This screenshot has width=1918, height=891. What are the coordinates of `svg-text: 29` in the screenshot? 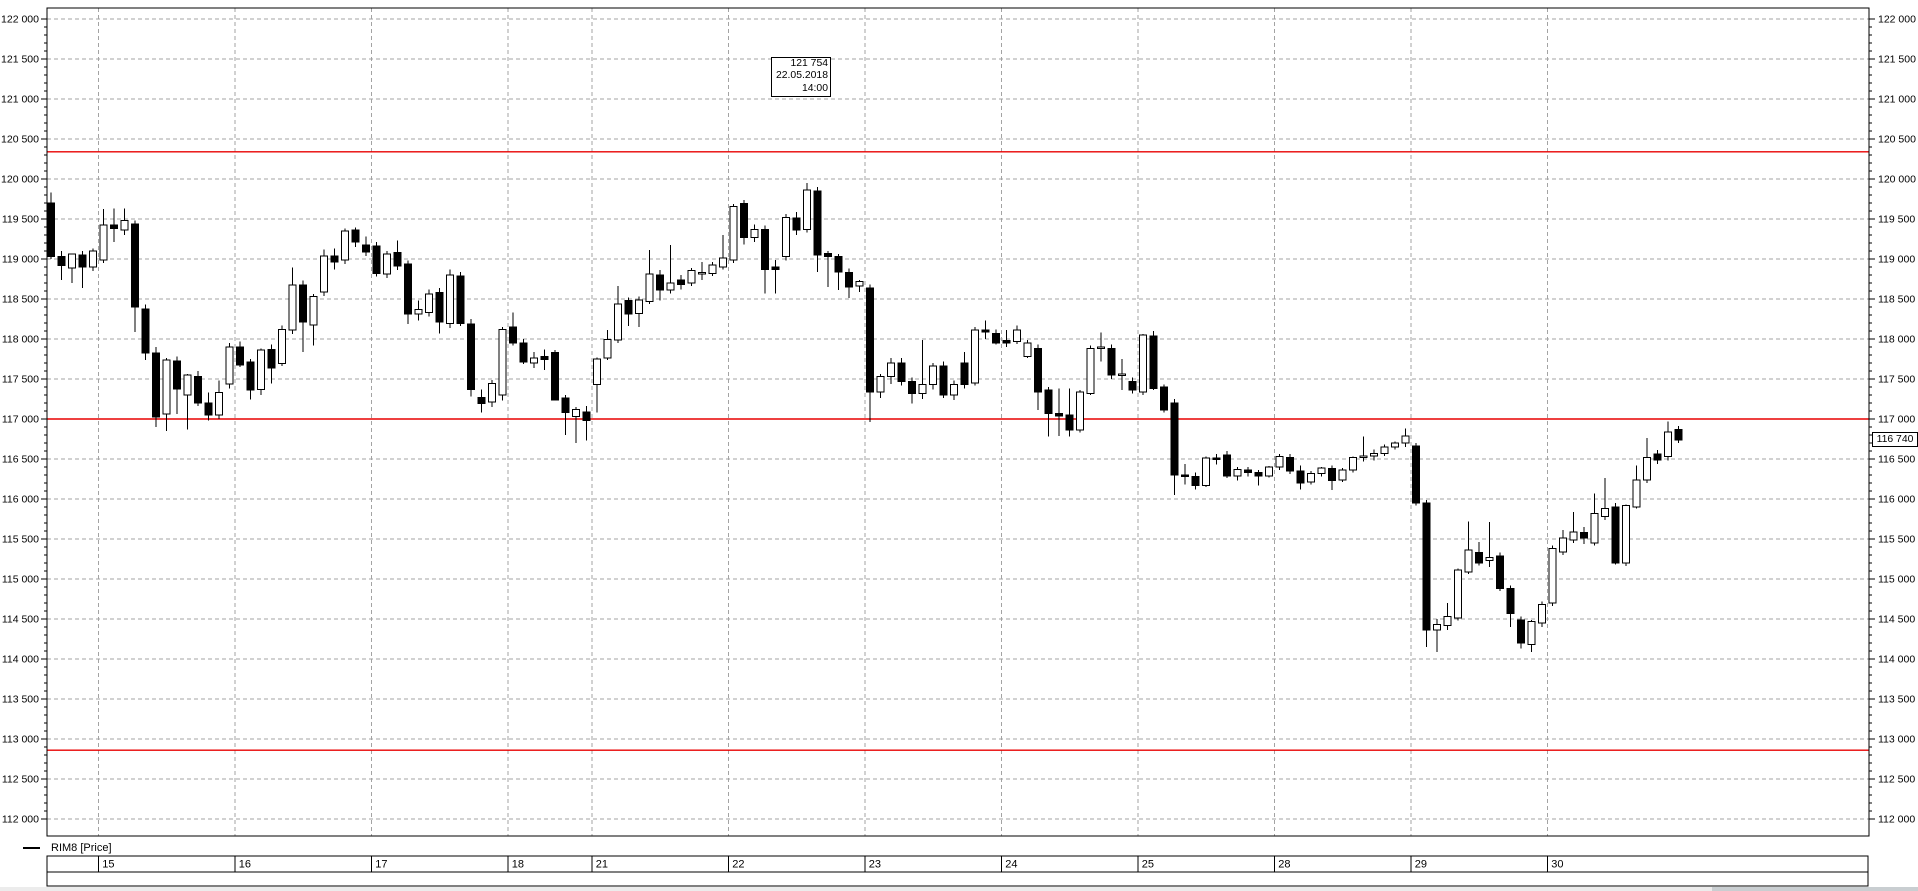 It's located at (1421, 865).